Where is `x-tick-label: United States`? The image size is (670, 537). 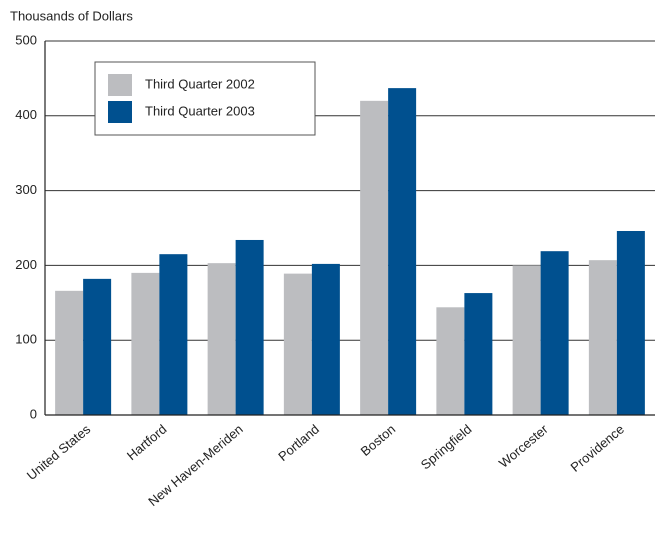 x-tick-label: United States is located at coordinates (59, 452).